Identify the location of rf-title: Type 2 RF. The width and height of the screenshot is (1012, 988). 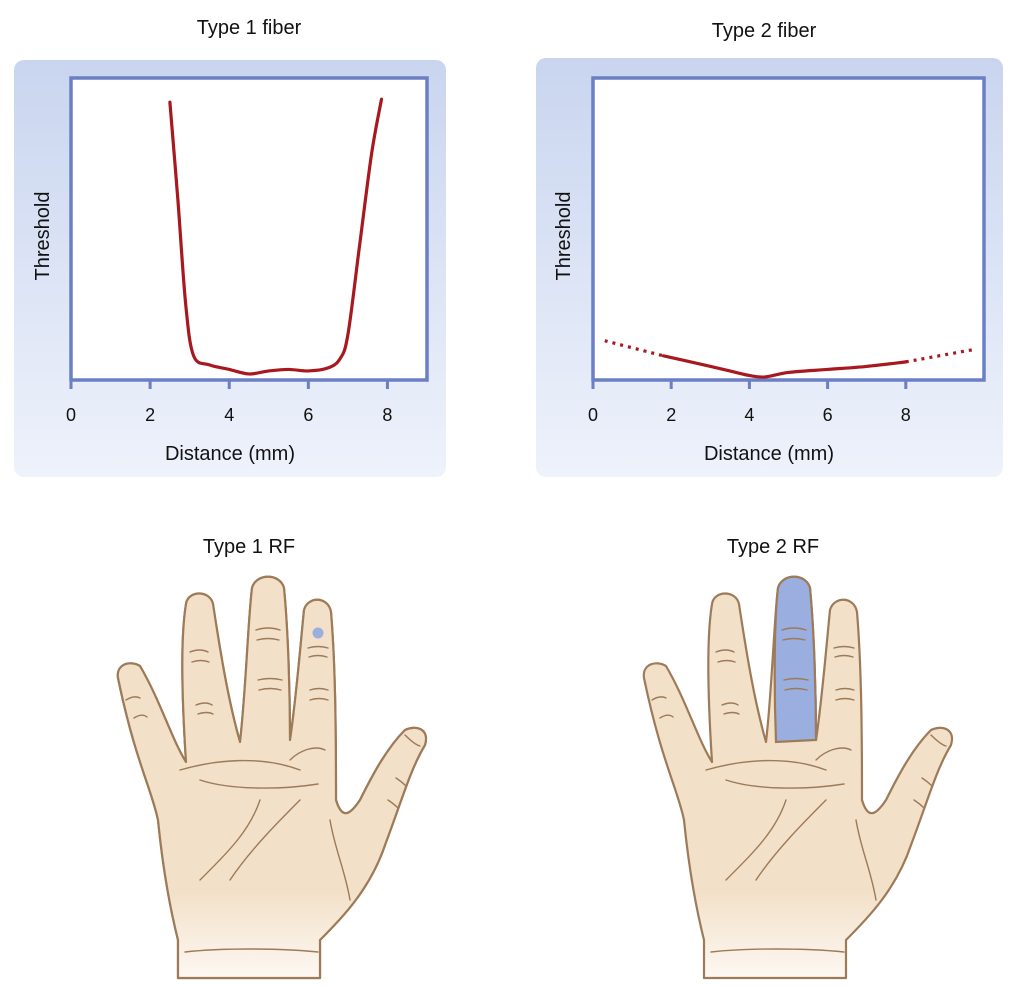
(773, 547).